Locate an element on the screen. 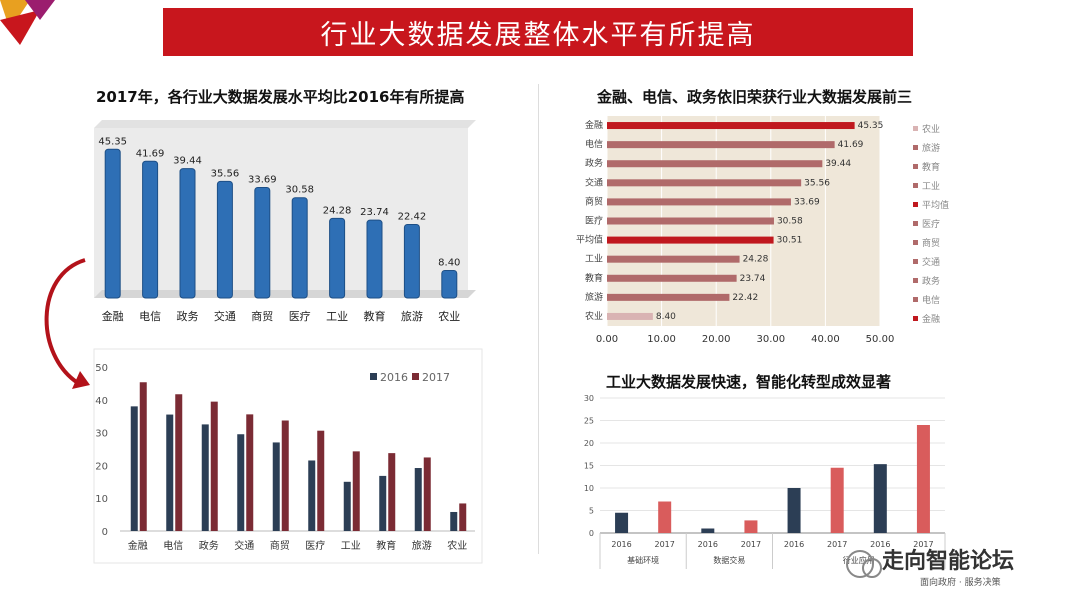 This screenshot has width=1080, height=607. chart2-tick-label: 交通 is located at coordinates (244, 545).